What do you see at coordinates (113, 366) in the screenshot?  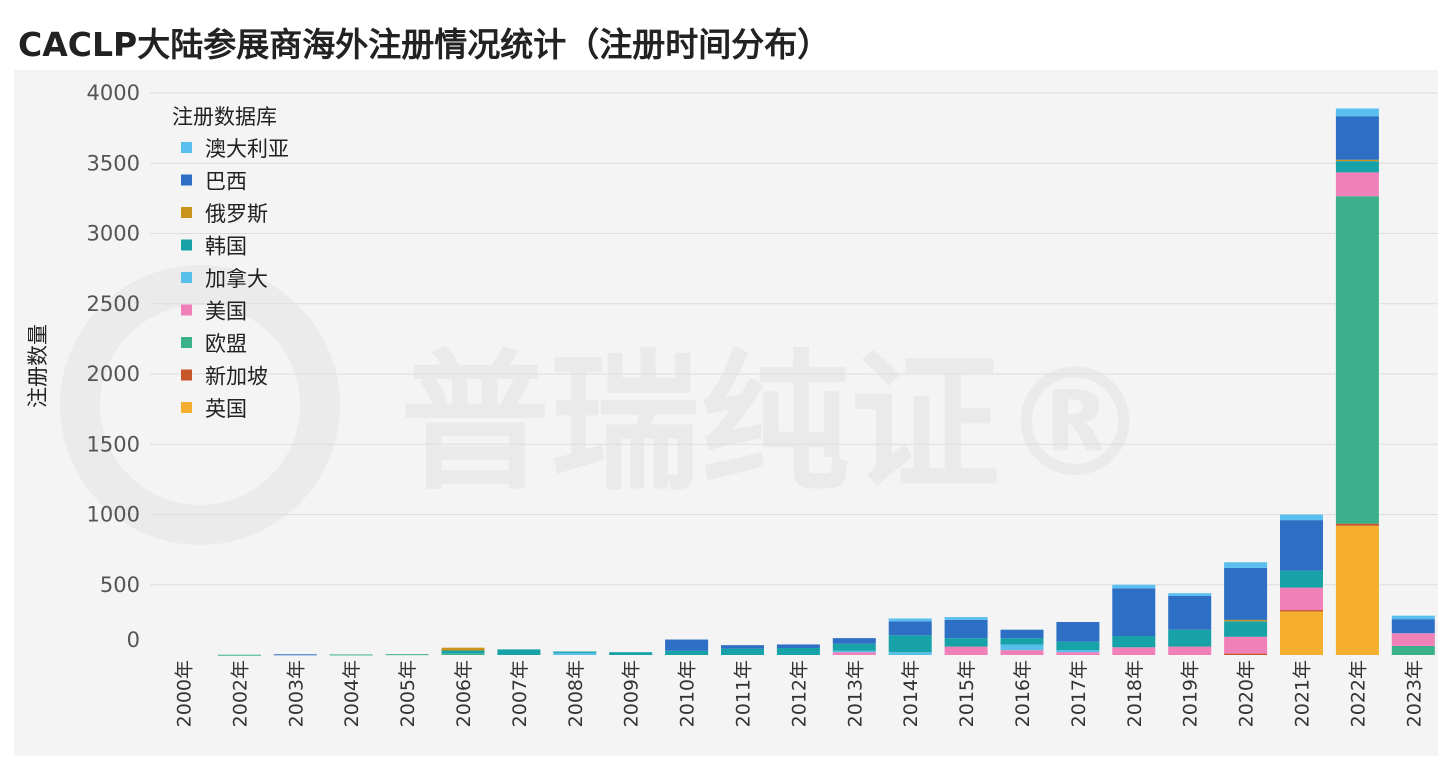 I see `y-axis-ticks: 0 500 1000 1500 2000 2500 3000 3500 4000` at bounding box center [113, 366].